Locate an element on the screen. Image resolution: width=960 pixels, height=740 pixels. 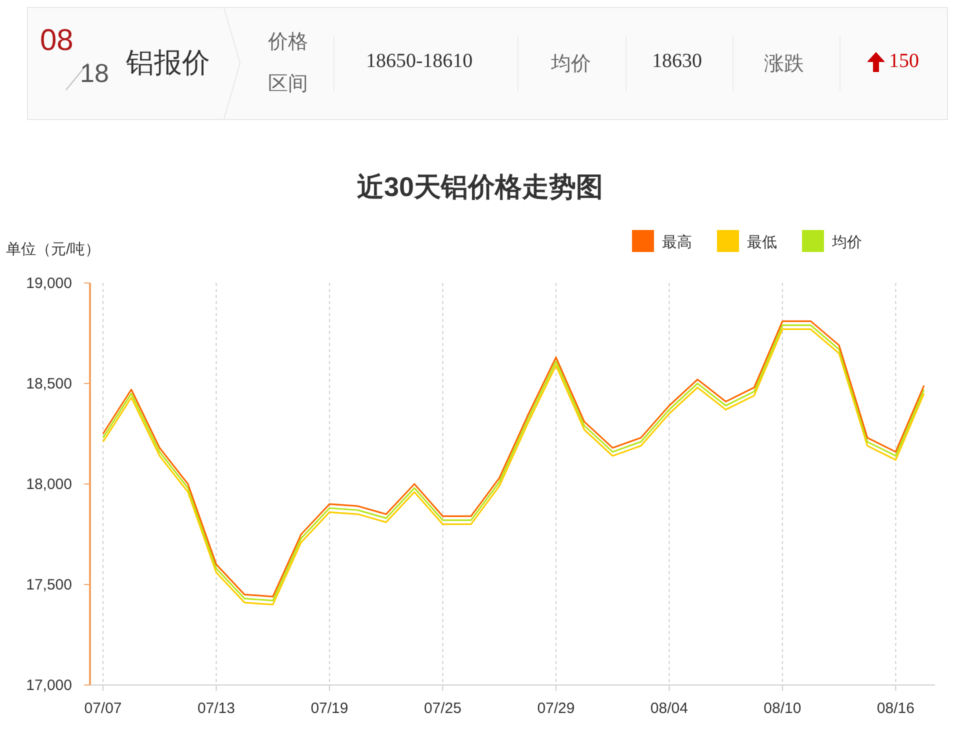
text: 18 is located at coordinates (94, 73).